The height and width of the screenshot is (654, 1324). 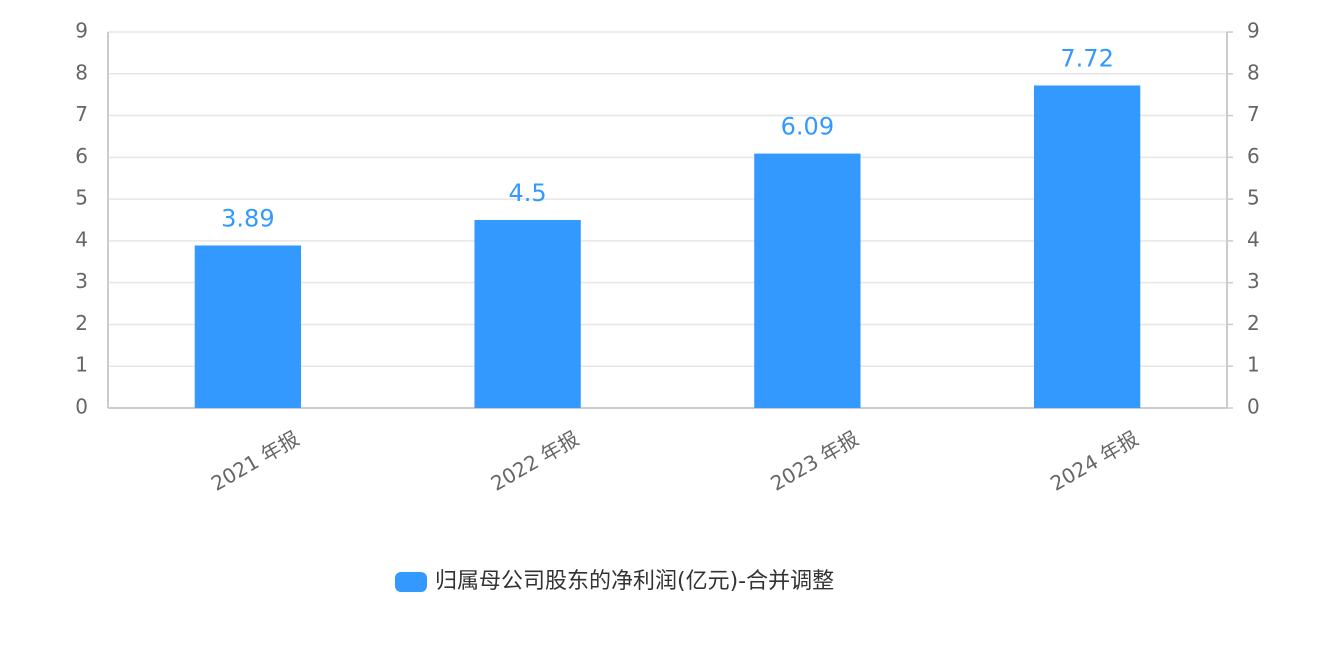 I want to click on x-tick-label: 2022 年报, so click(x=535, y=460).